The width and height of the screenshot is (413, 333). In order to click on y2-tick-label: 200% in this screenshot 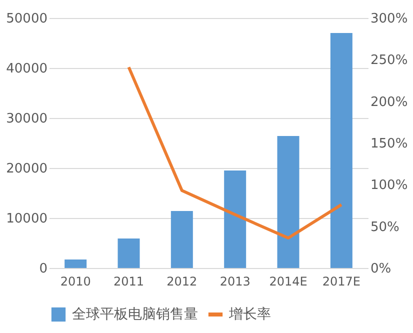, I will do `click(389, 102)`.